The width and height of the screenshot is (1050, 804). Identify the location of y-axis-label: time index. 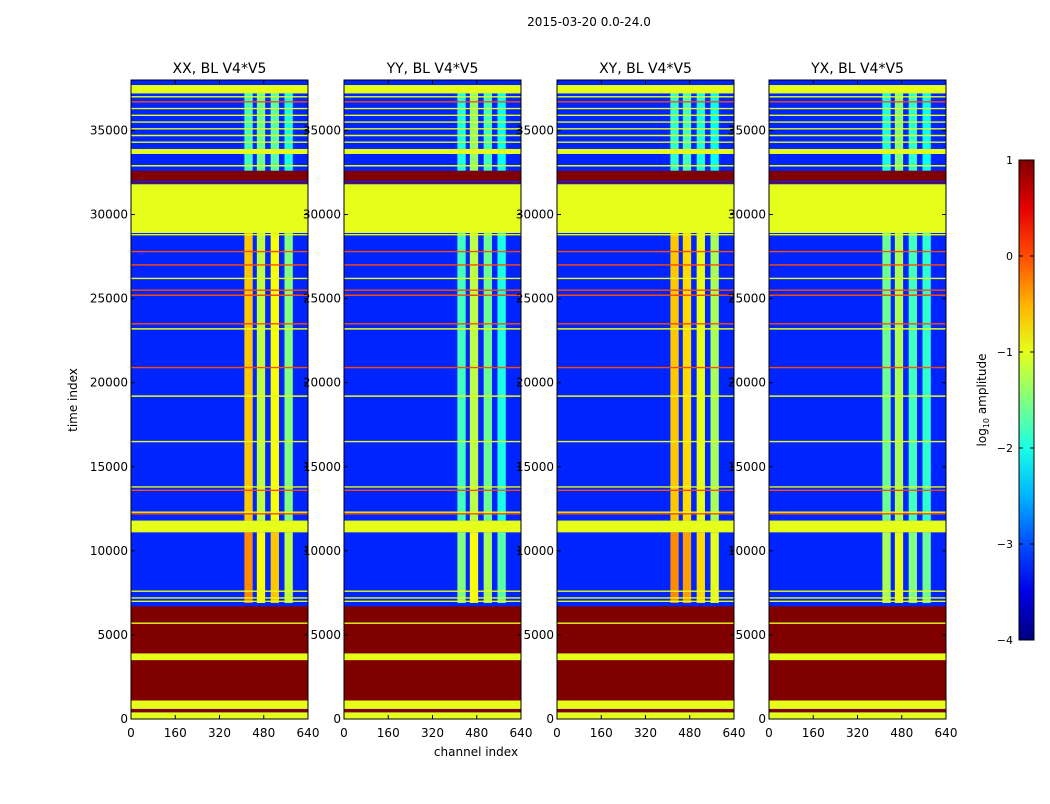
(73, 400).